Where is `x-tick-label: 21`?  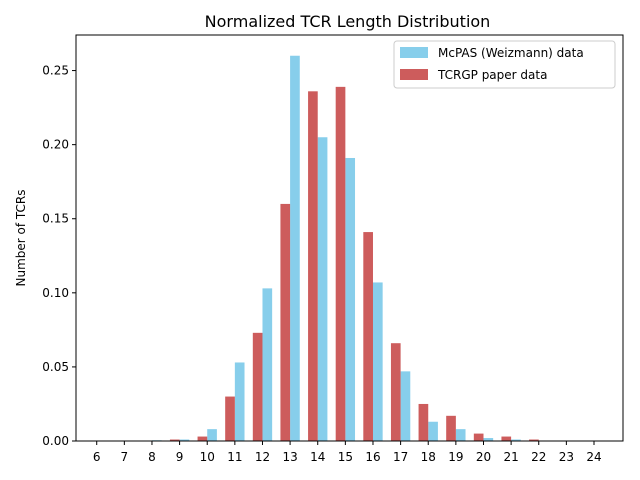 x-tick-label: 21 is located at coordinates (510, 457).